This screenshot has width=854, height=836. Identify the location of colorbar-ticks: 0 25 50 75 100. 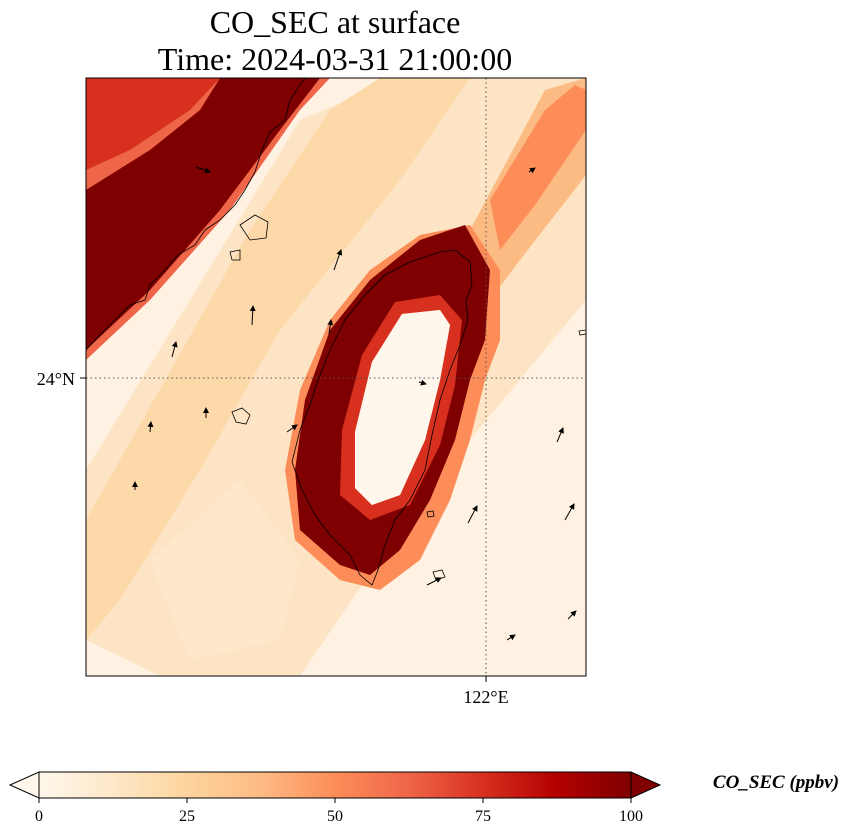
(339, 811).